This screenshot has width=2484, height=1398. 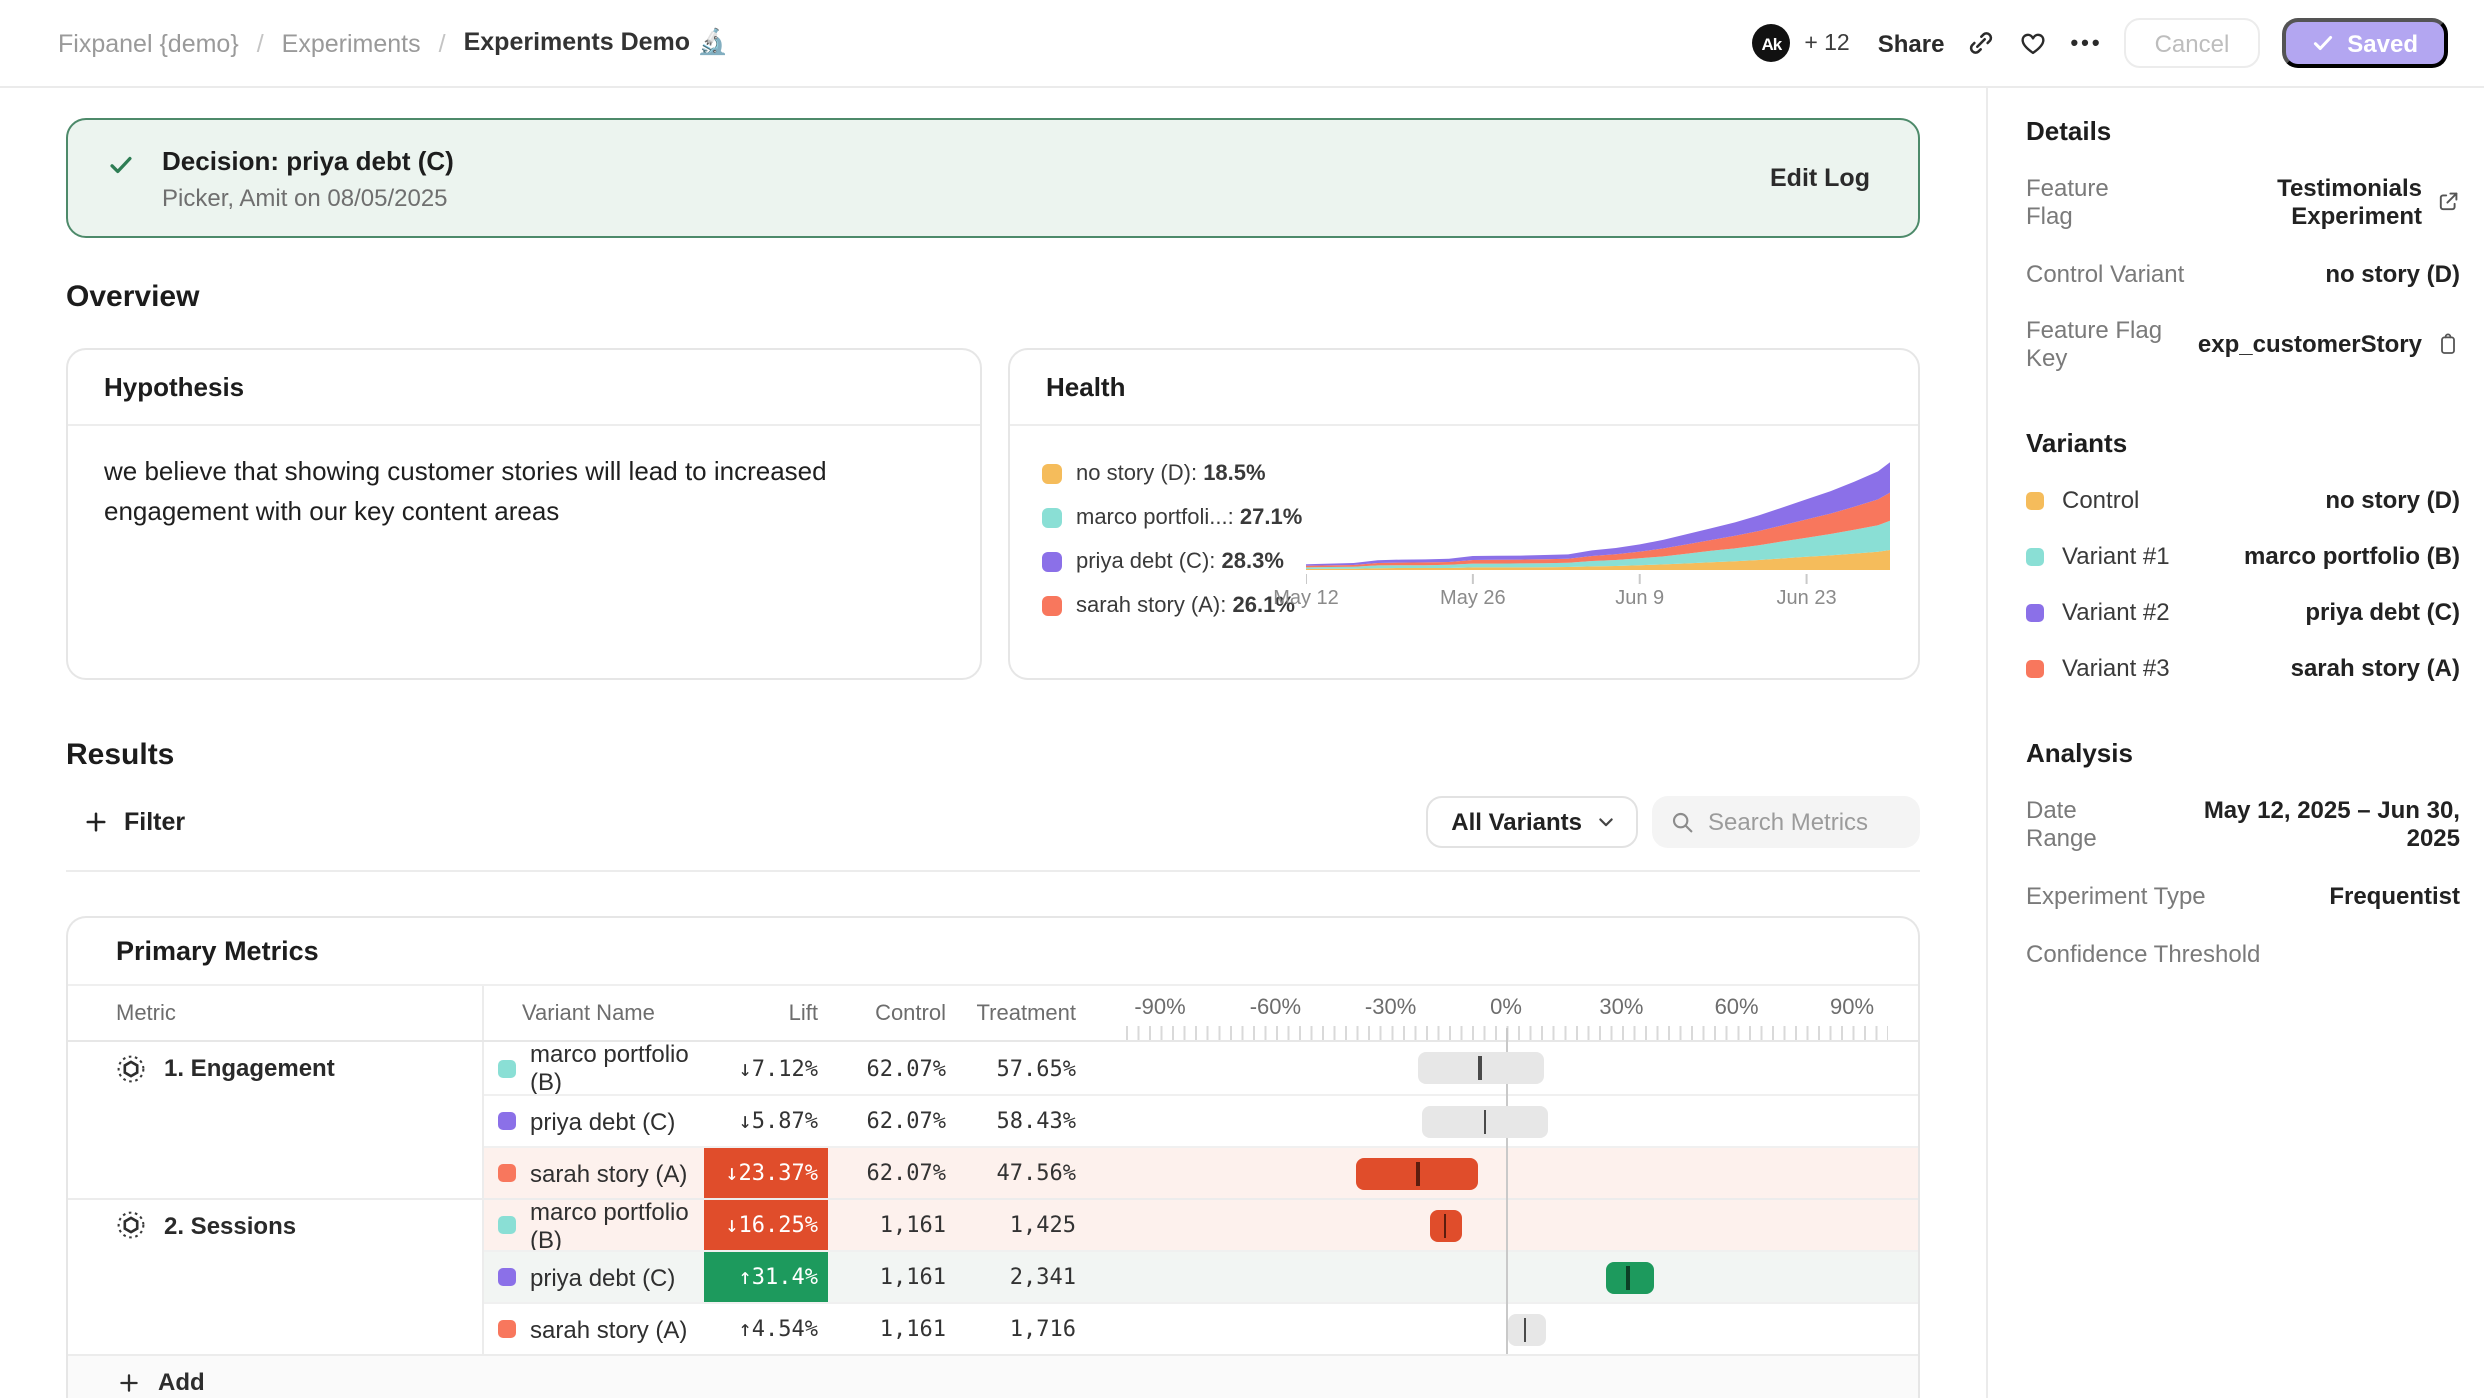 What do you see at coordinates (120, 755) in the screenshot?
I see `results-heading: Results` at bounding box center [120, 755].